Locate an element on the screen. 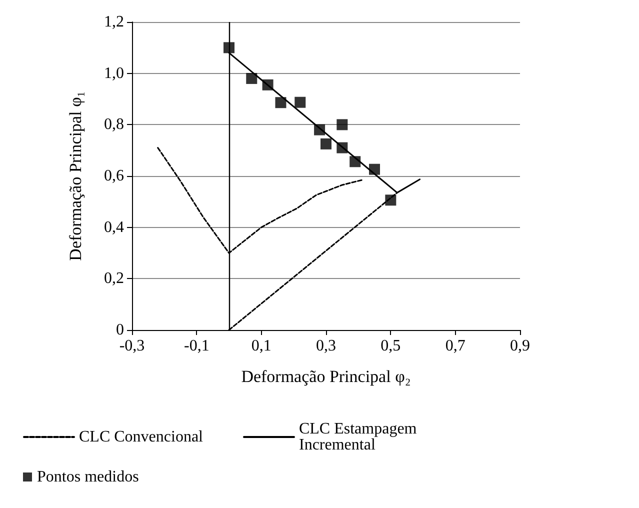 The height and width of the screenshot is (508, 639). y-tick-label: 0 is located at coordinates (120, 330).